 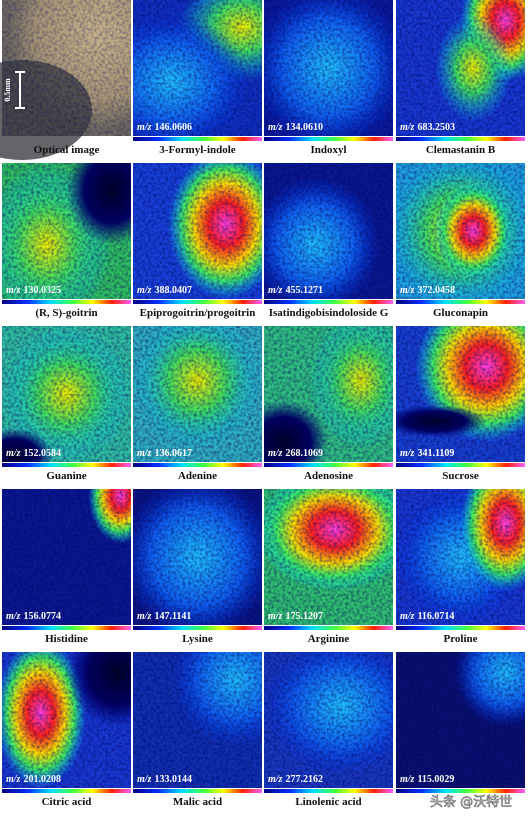 I want to click on mz-value: 683.2503, so click(x=436, y=127).